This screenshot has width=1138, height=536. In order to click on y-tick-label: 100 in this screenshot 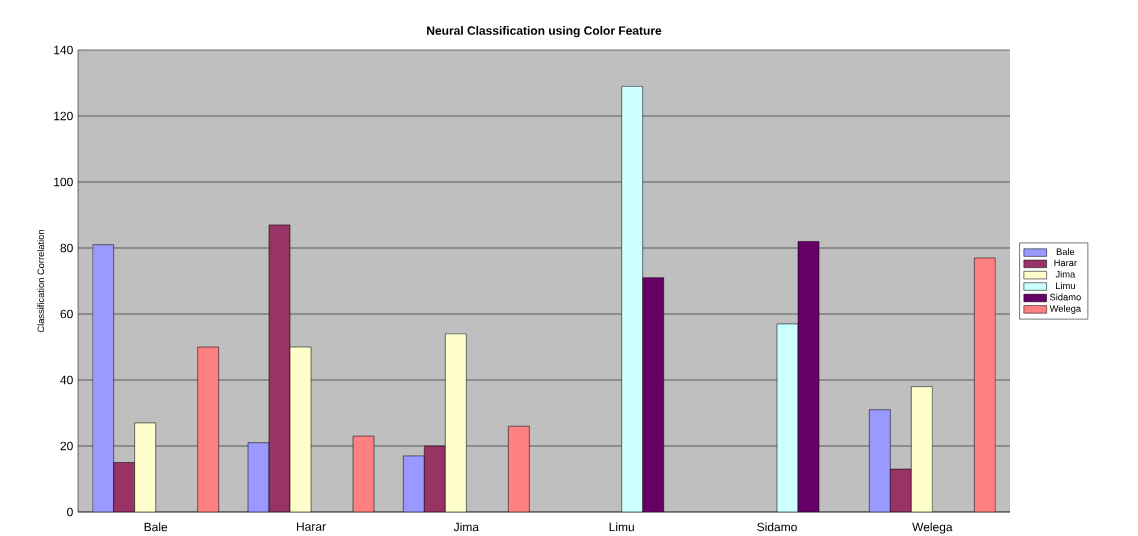, I will do `click(63, 182)`.